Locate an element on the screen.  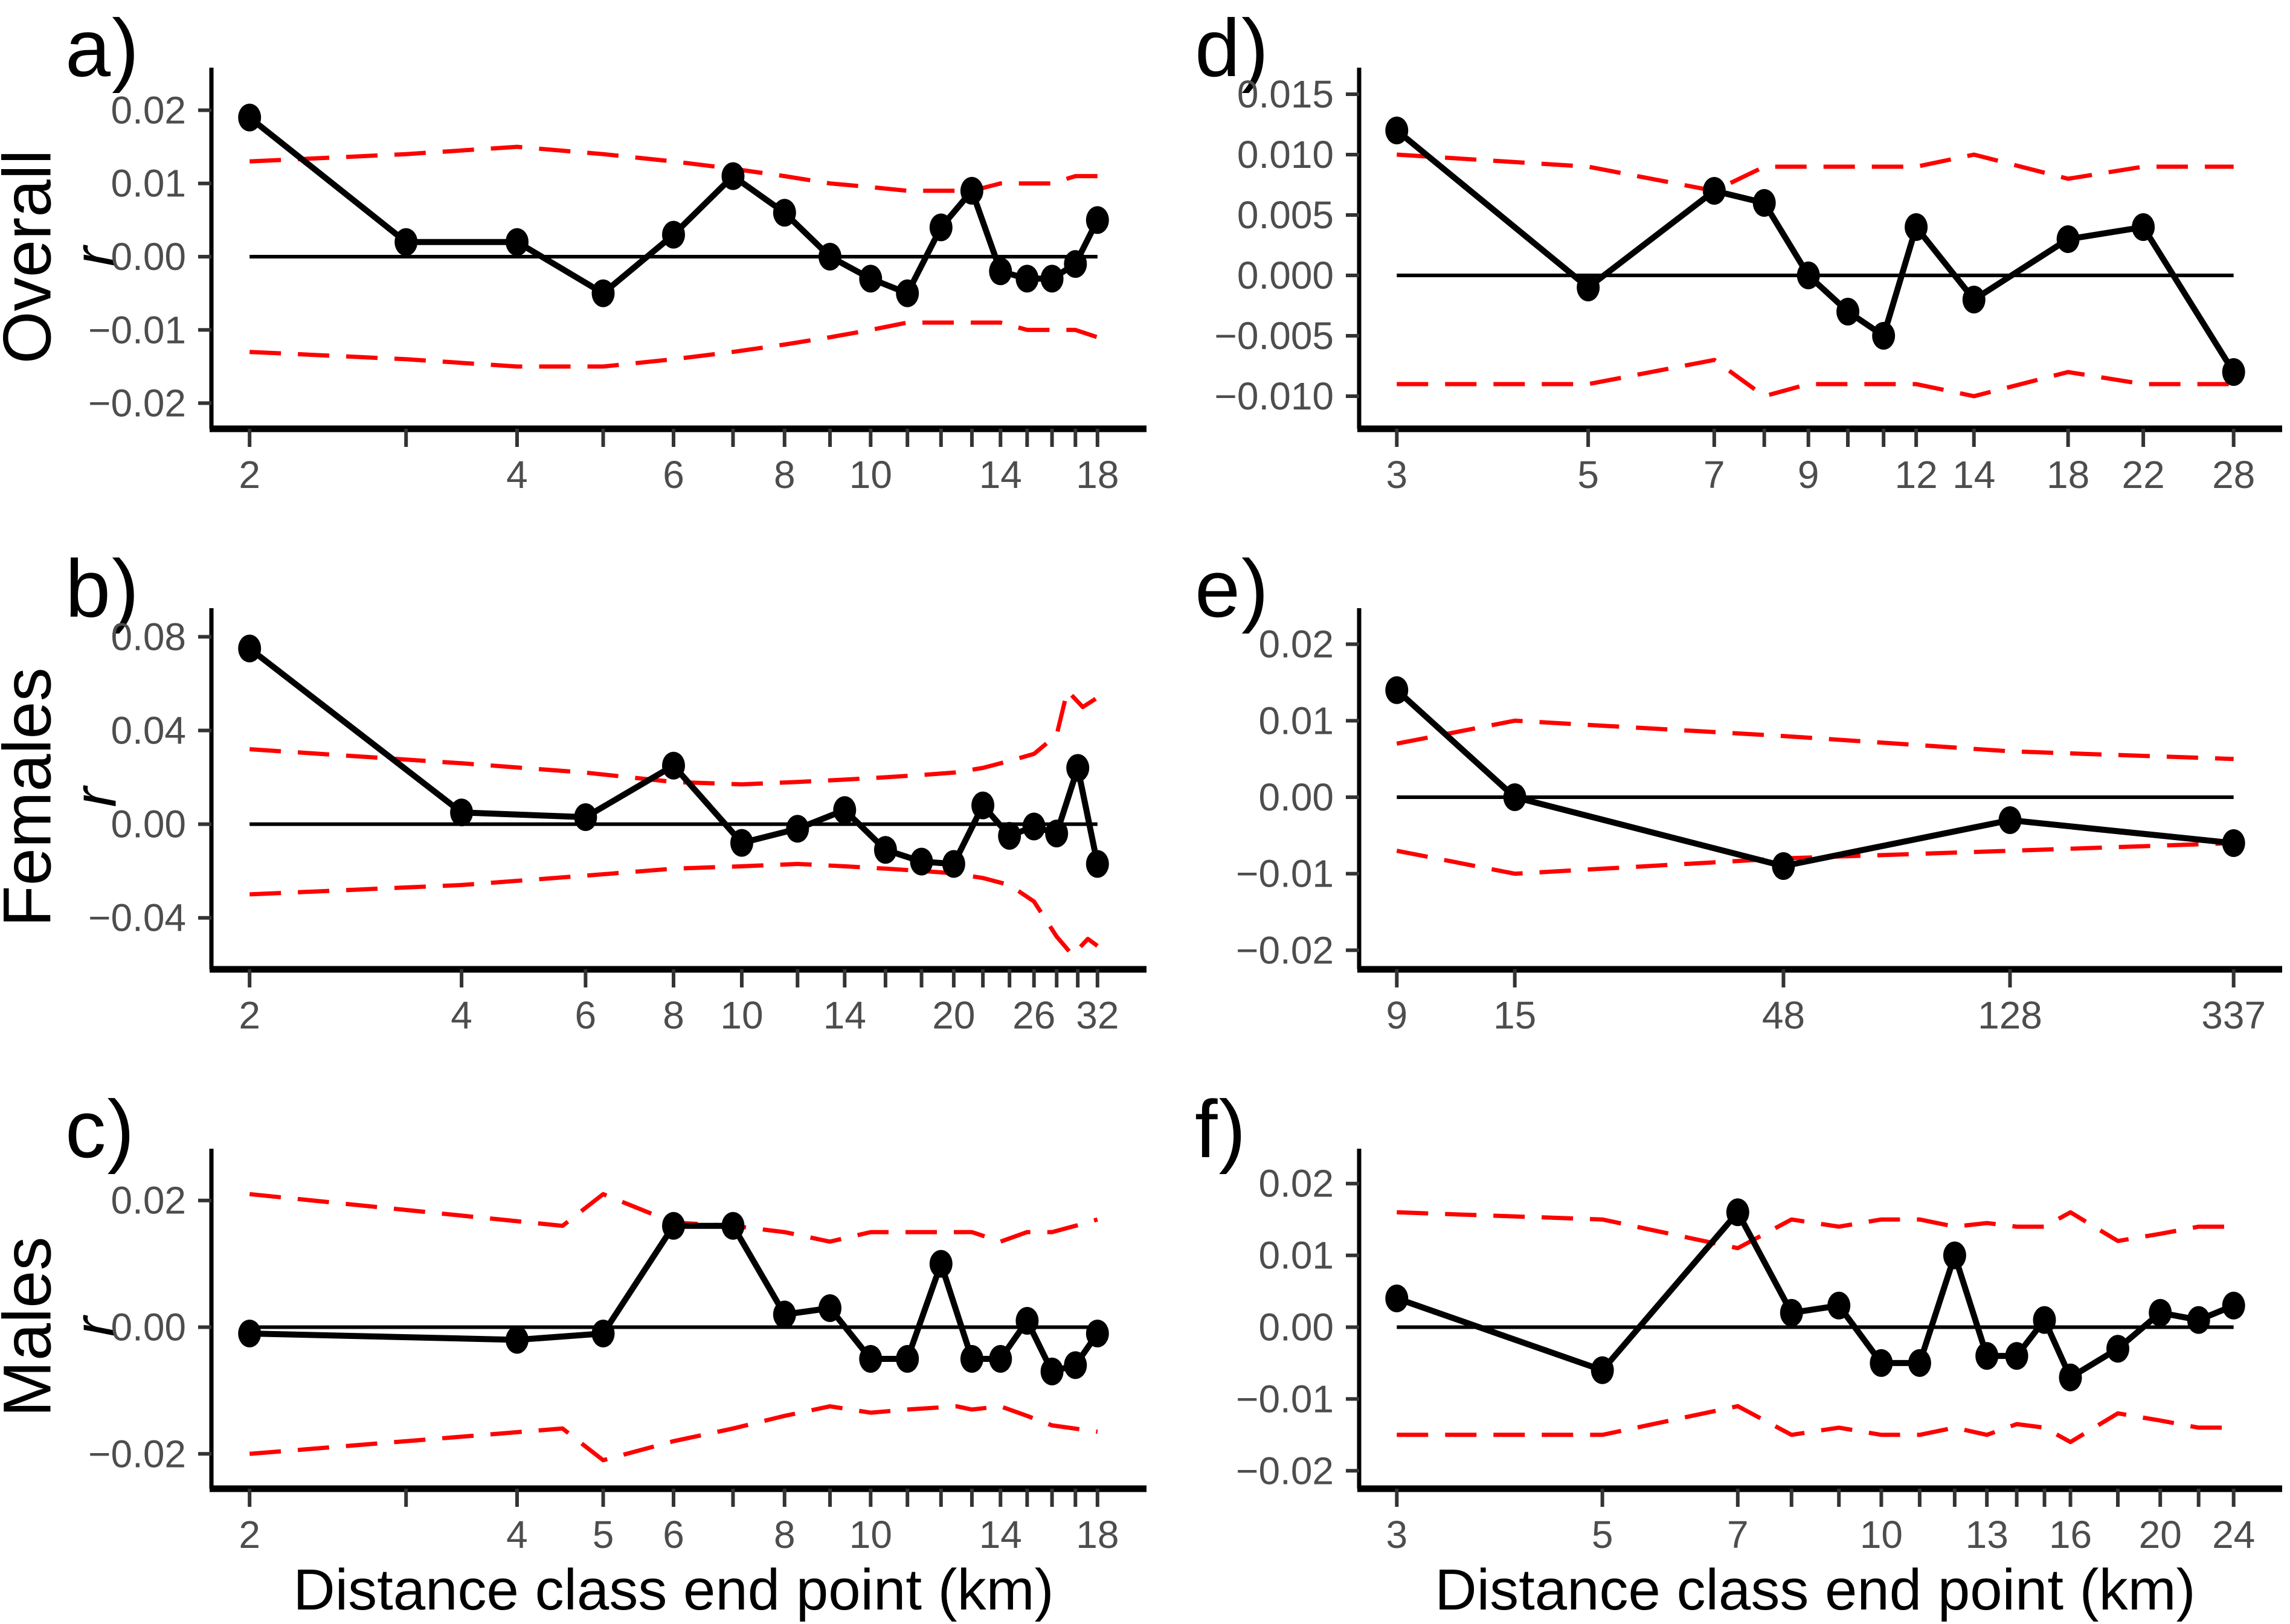
panel-letter-c: c) is located at coordinates (100, 1129).